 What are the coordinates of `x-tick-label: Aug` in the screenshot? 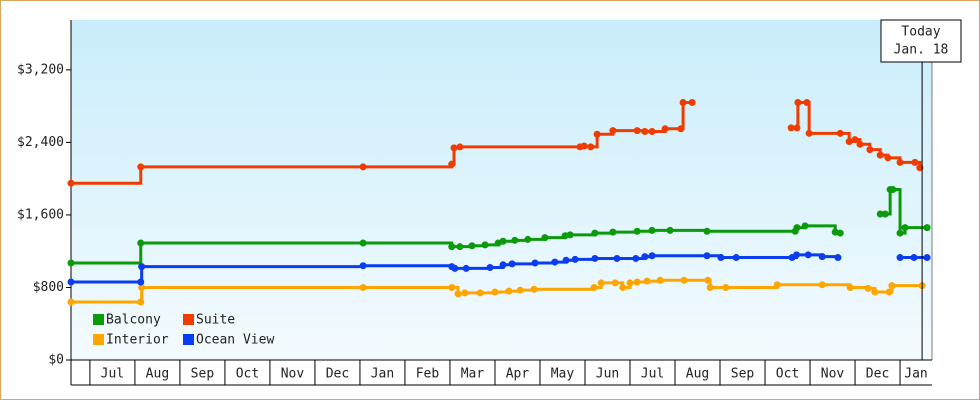 It's located at (157, 374).